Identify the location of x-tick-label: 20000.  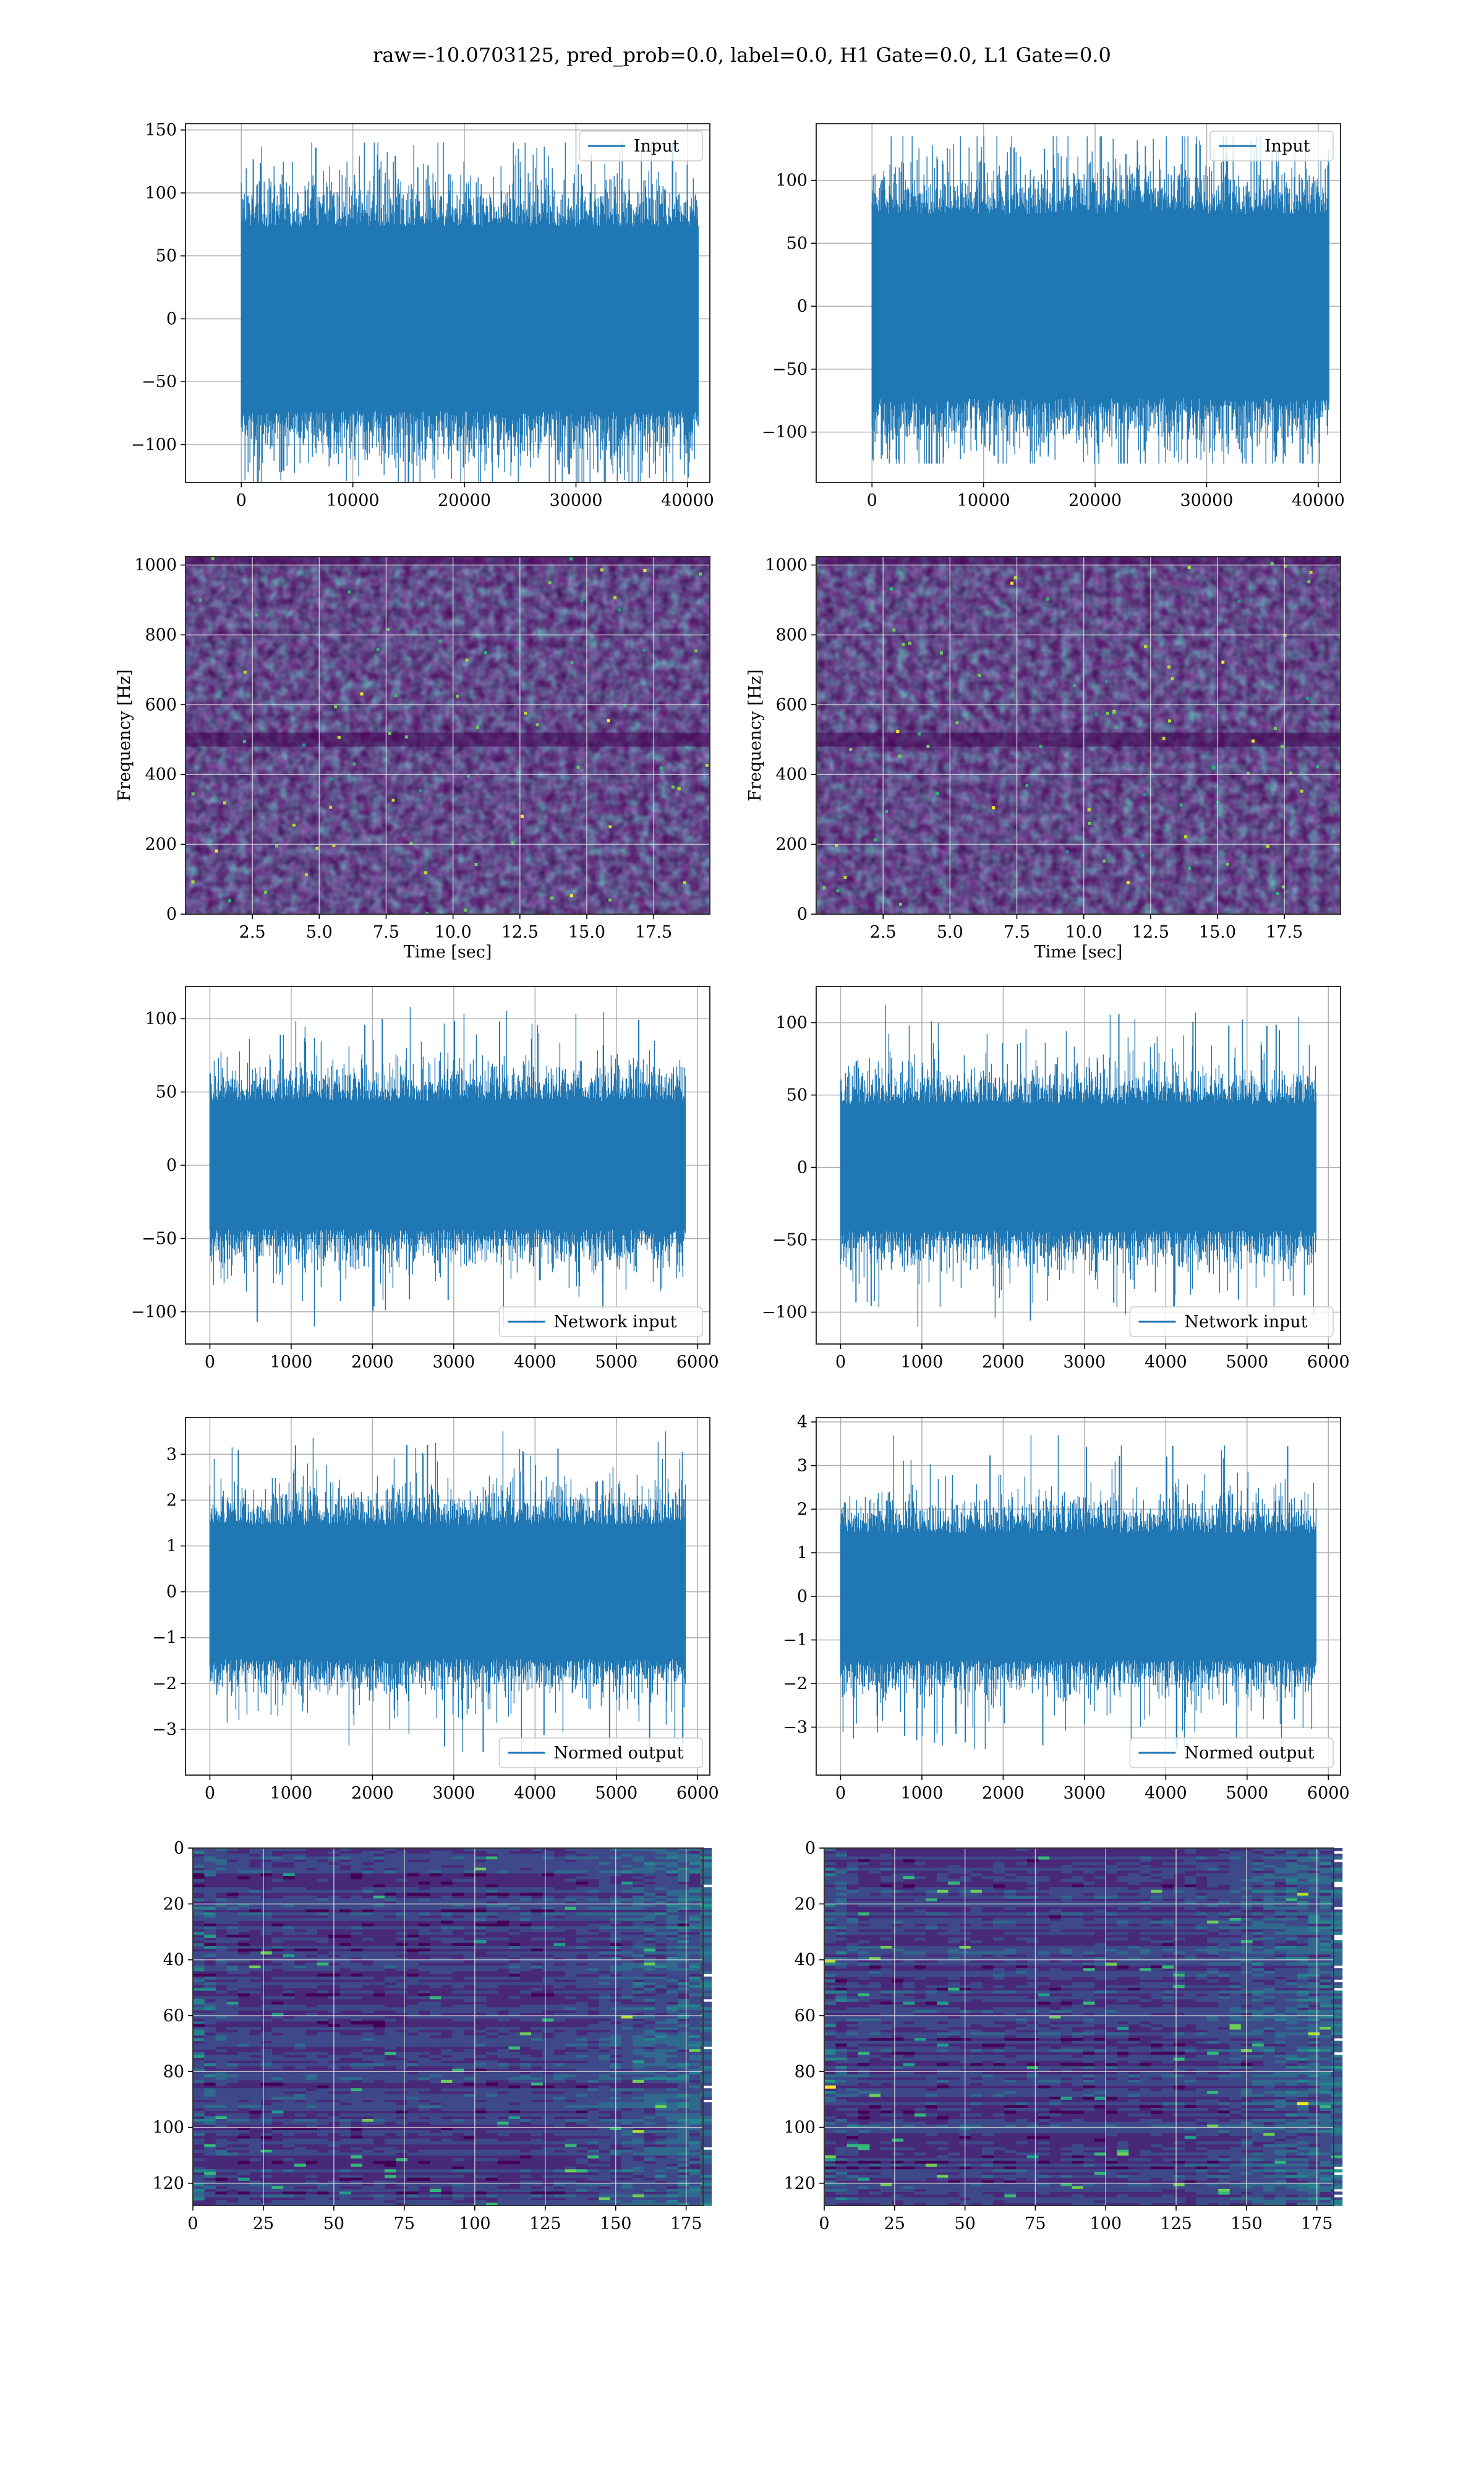
(464, 500).